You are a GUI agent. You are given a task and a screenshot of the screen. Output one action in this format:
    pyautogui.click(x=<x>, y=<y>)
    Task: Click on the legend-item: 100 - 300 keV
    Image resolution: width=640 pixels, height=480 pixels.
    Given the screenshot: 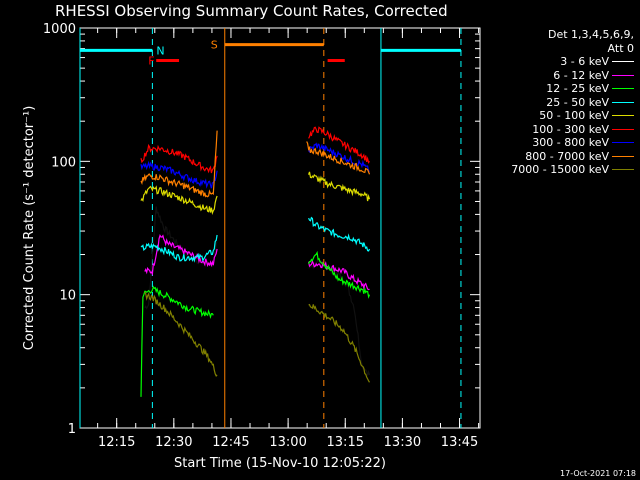 What is the action you would take?
    pyautogui.click(x=558, y=130)
    